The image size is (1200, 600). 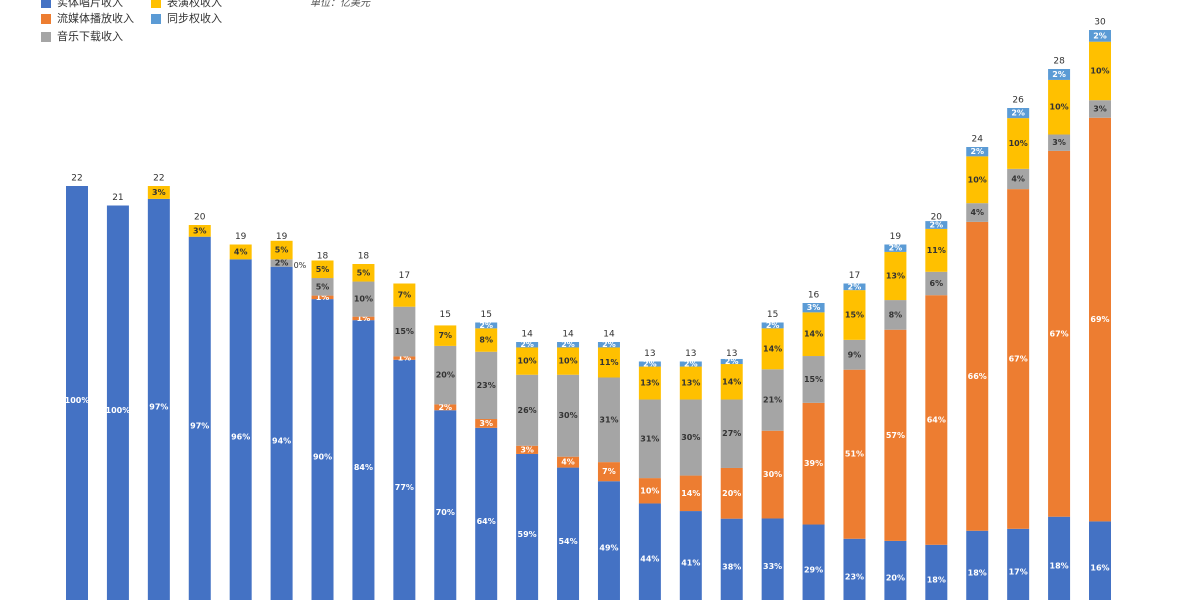 What do you see at coordinates (158, 406) in the screenshot?
I see `data-label: 97%` at bounding box center [158, 406].